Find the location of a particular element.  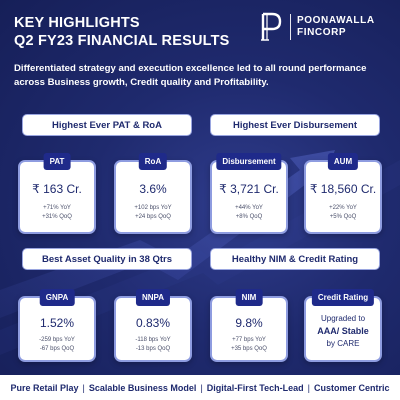

card-gnpa: GNPA 1.52% -259 bps YoY -67 bps QoQ is located at coordinates (57, 325).